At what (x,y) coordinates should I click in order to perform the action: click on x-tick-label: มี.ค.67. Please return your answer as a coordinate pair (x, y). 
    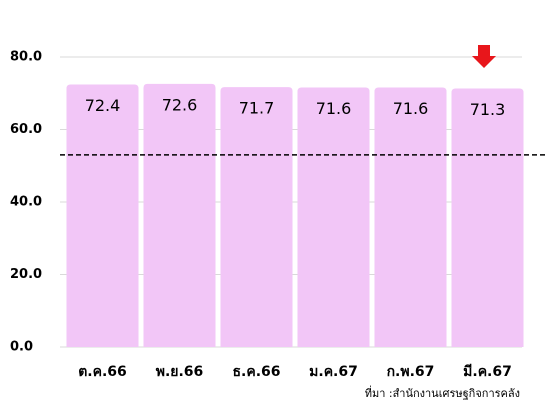
    Looking at the image, I should click on (487, 372).